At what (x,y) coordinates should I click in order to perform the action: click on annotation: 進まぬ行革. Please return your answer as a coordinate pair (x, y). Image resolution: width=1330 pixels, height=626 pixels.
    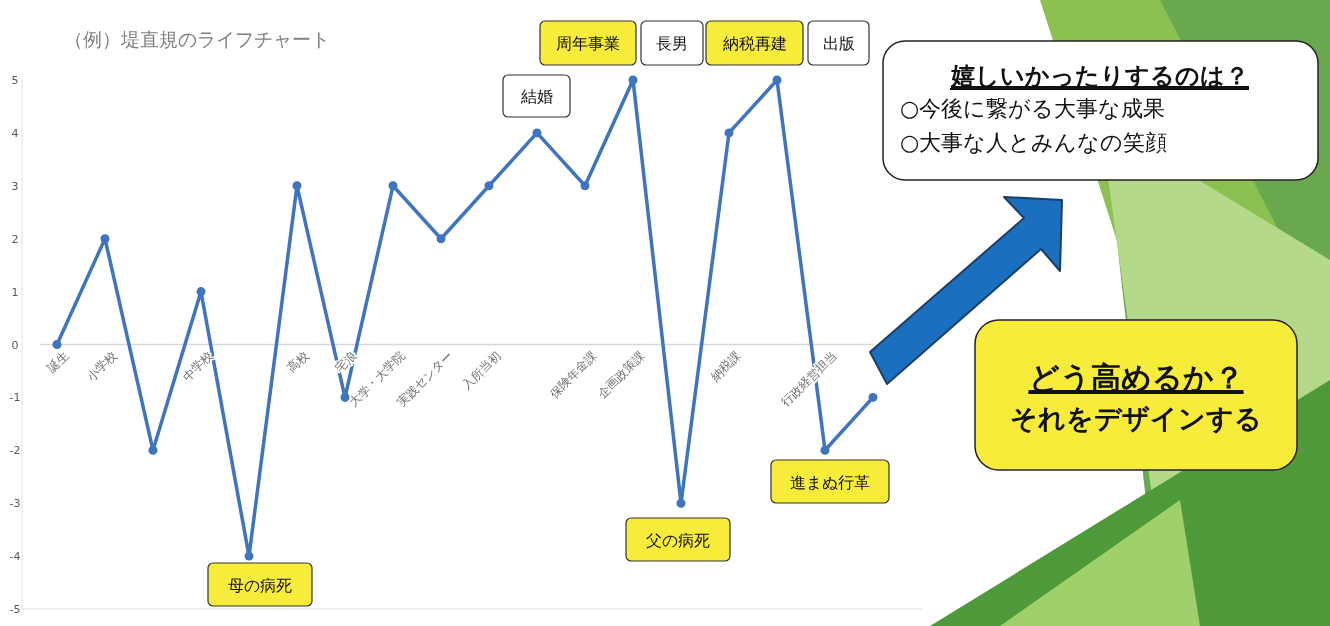
    Looking at the image, I should click on (830, 482).